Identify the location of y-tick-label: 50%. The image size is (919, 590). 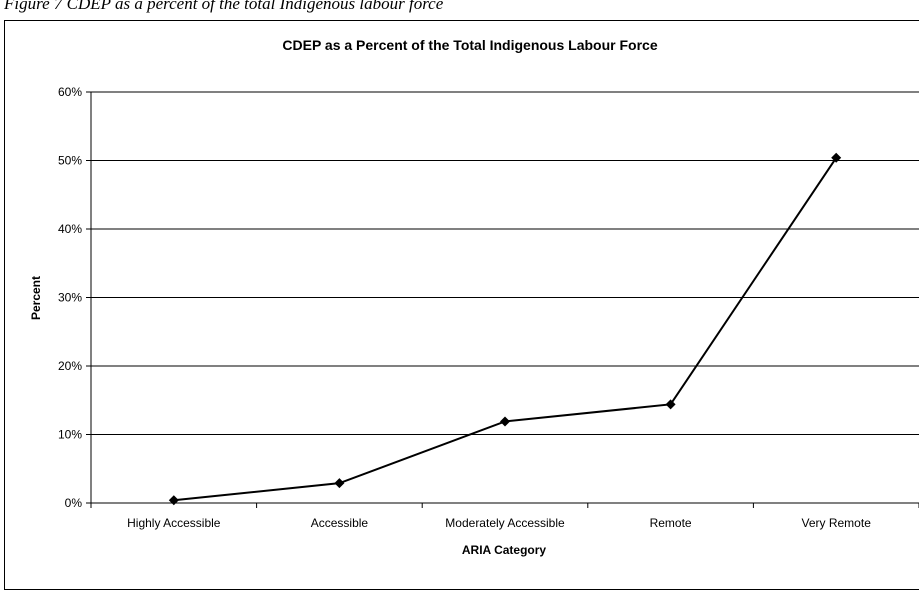
(70, 161).